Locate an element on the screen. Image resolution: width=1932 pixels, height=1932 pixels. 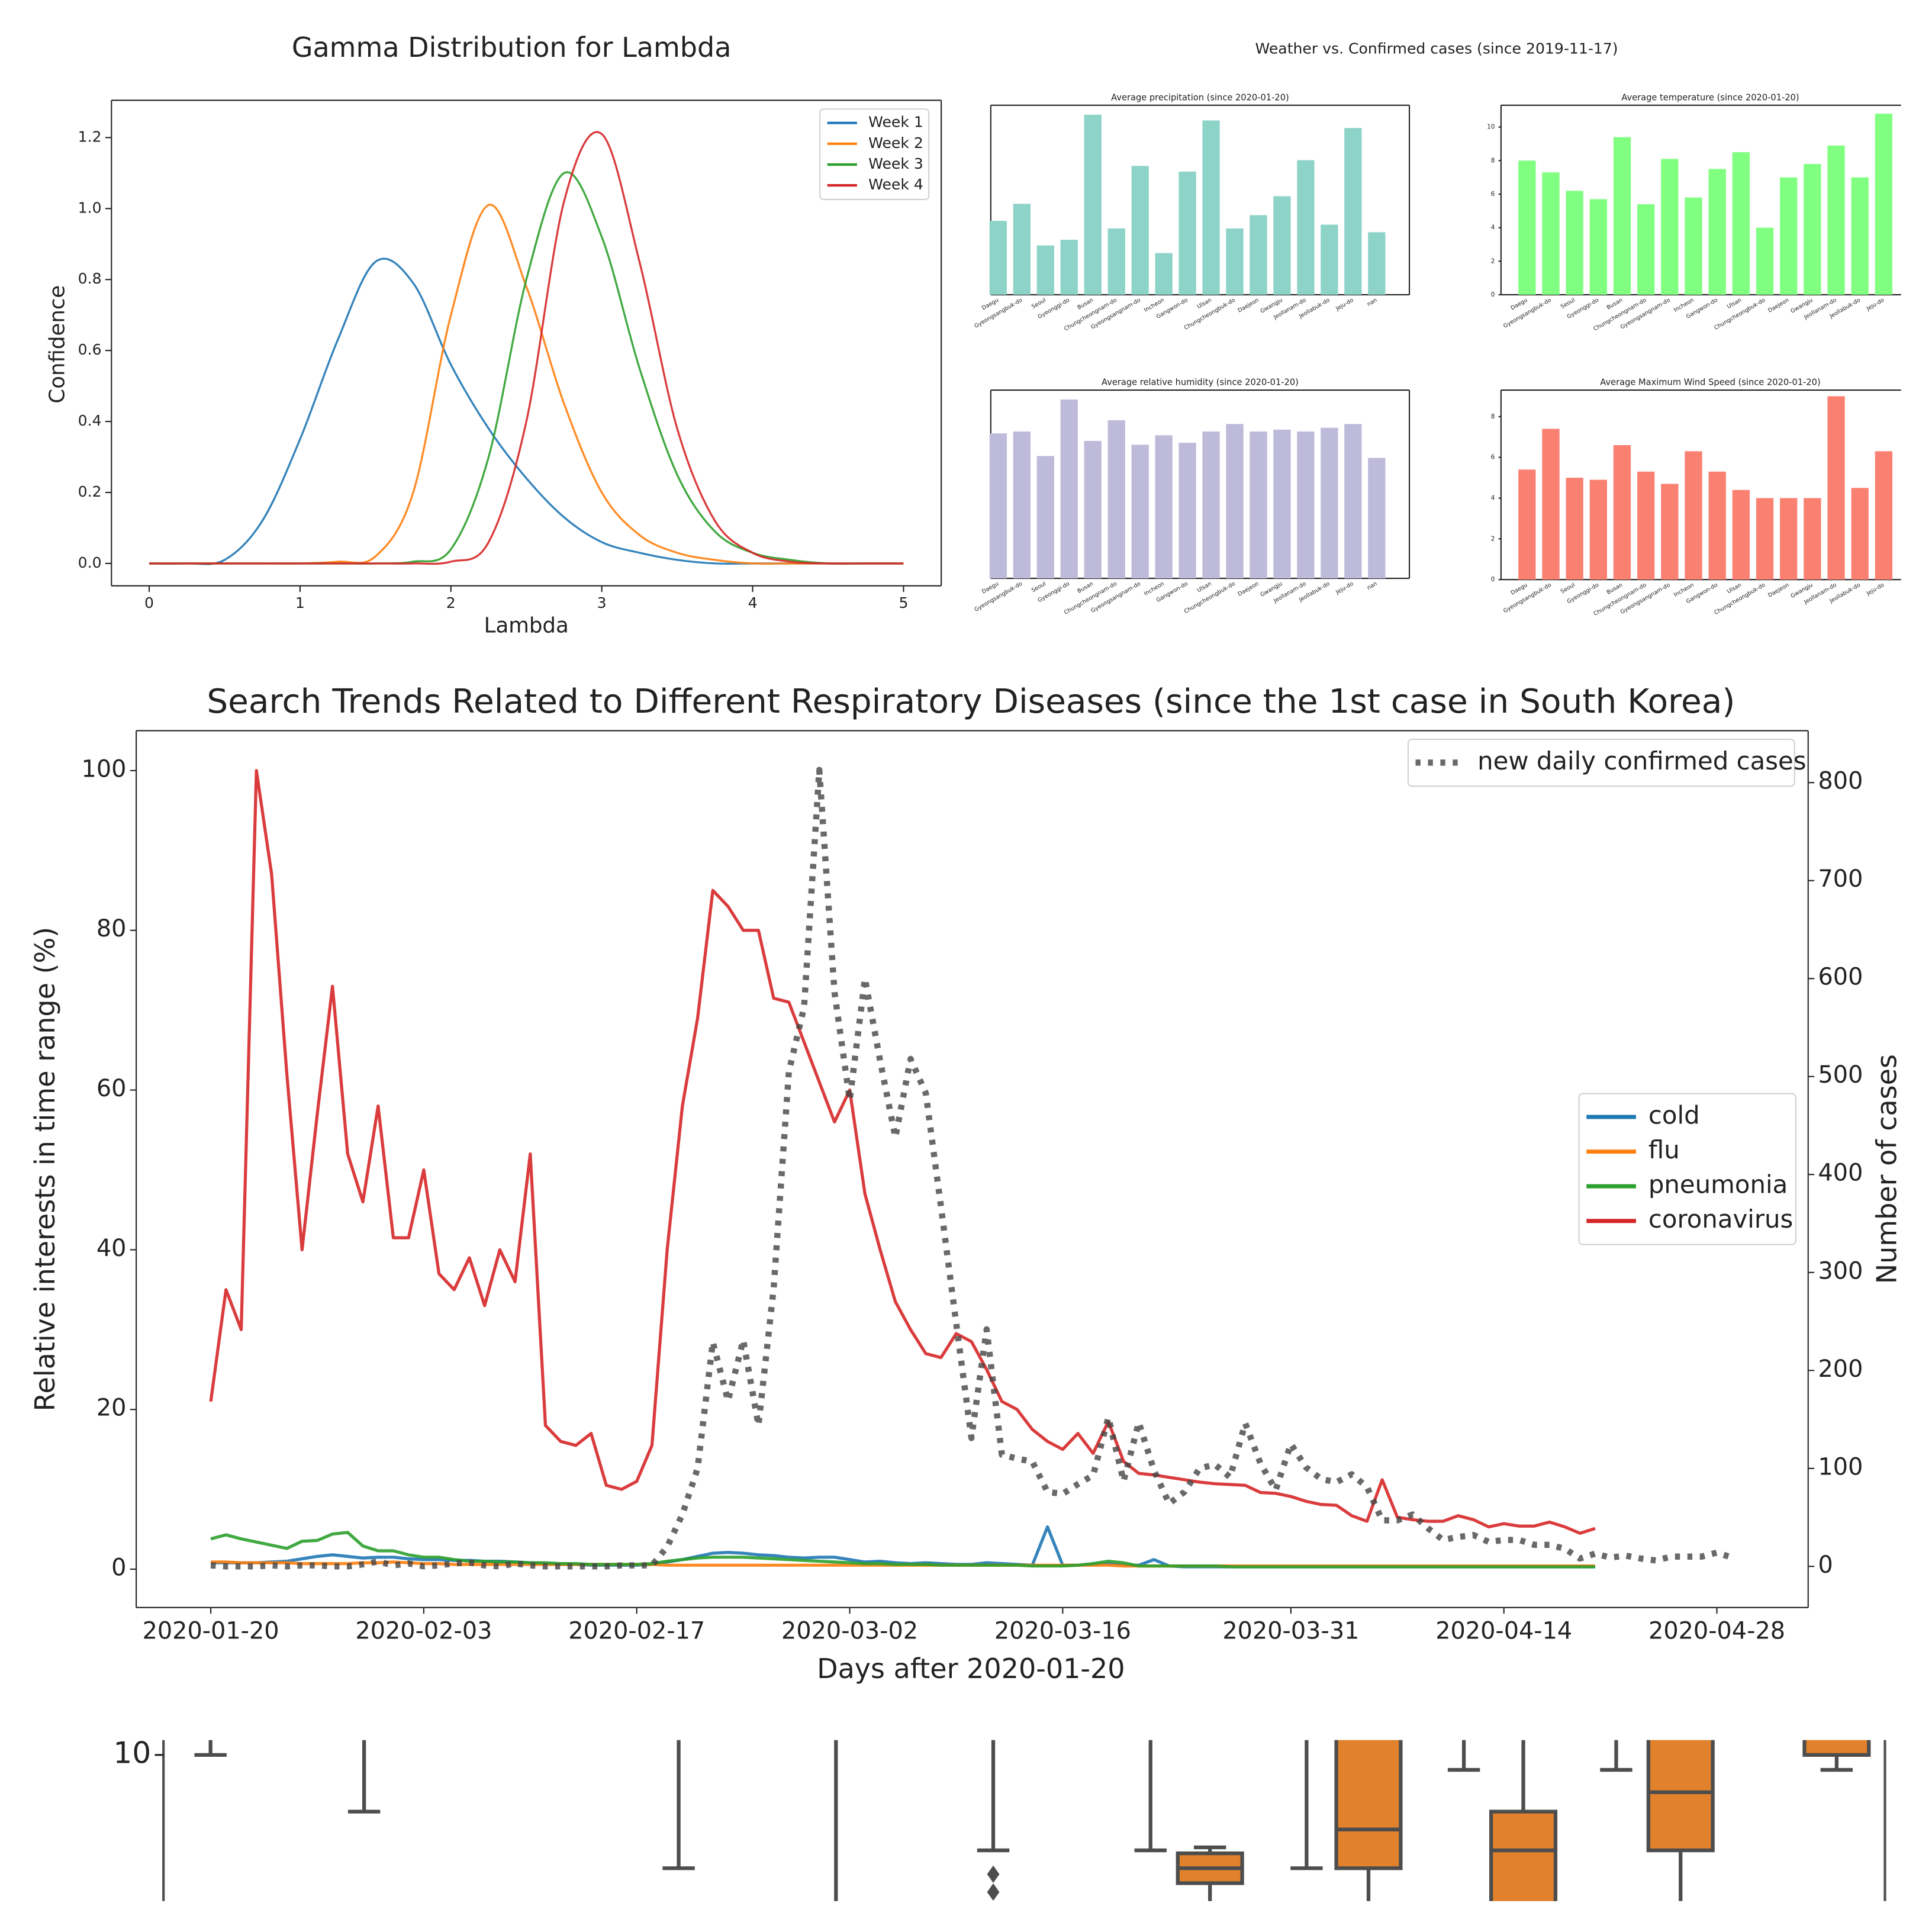
legend-box is located at coordinates (1687, 1169).